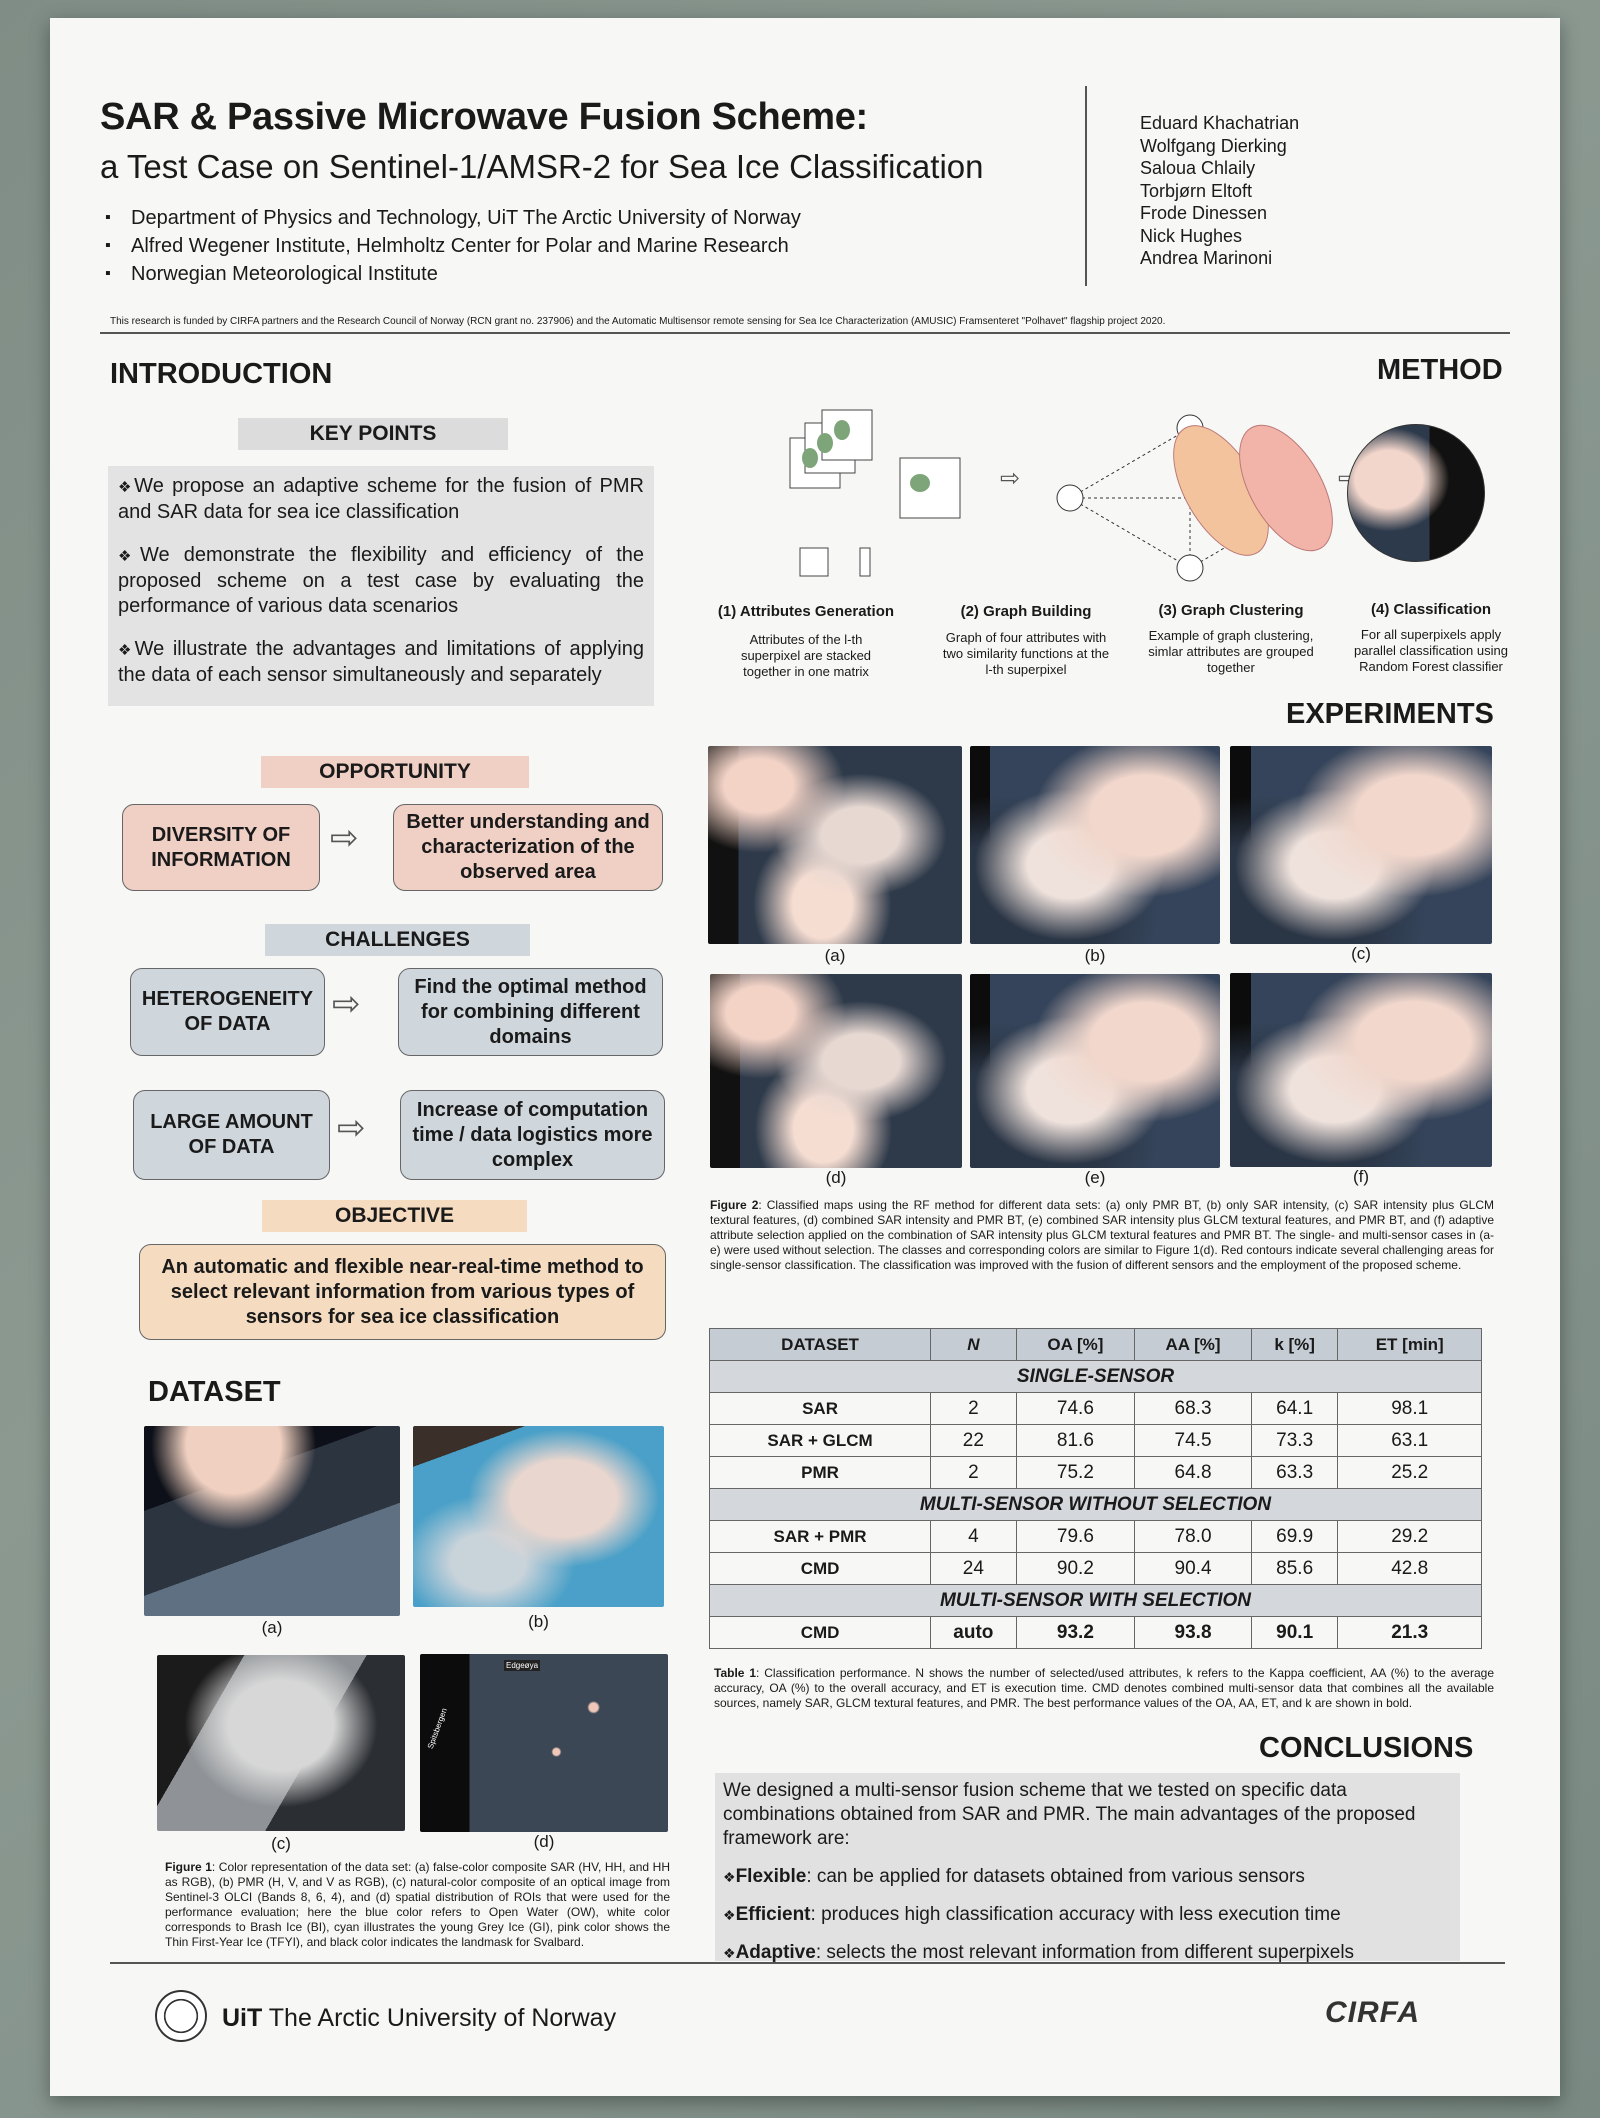  I want to click on table-row: CMD 24 90.2 90.4 85.6 42.8, so click(1095, 1568).